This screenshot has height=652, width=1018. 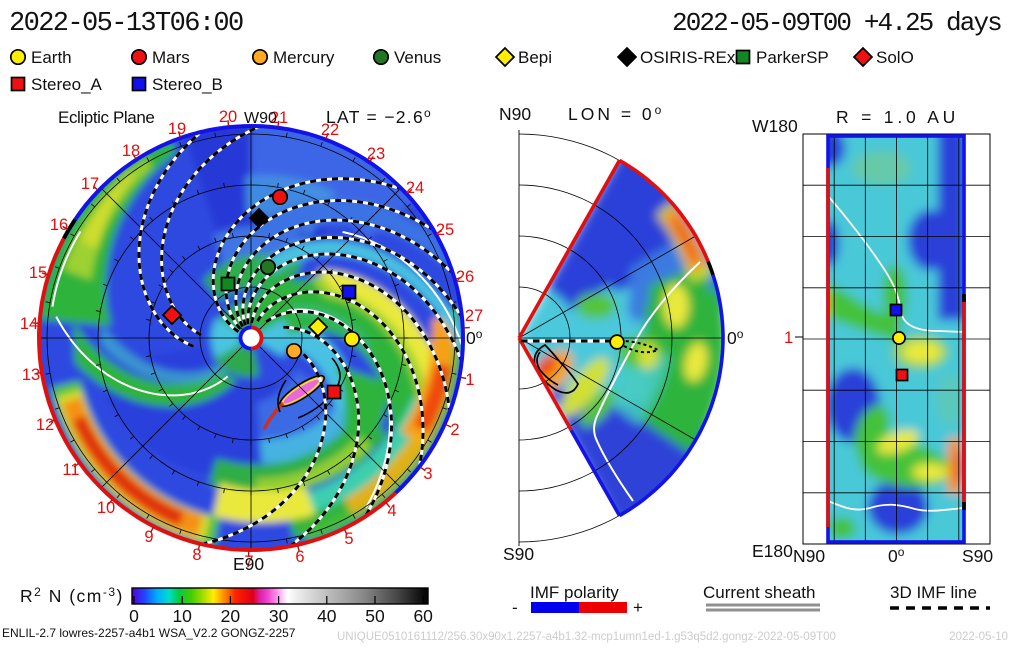 I want to click on svg-text: 8, so click(x=196, y=555).